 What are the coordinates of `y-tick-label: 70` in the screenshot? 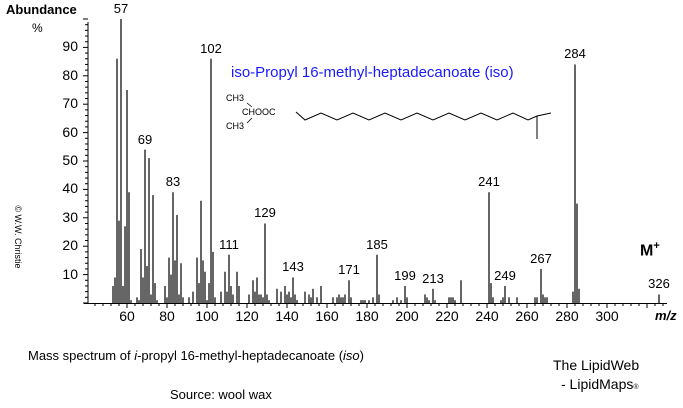 It's located at (70, 103).